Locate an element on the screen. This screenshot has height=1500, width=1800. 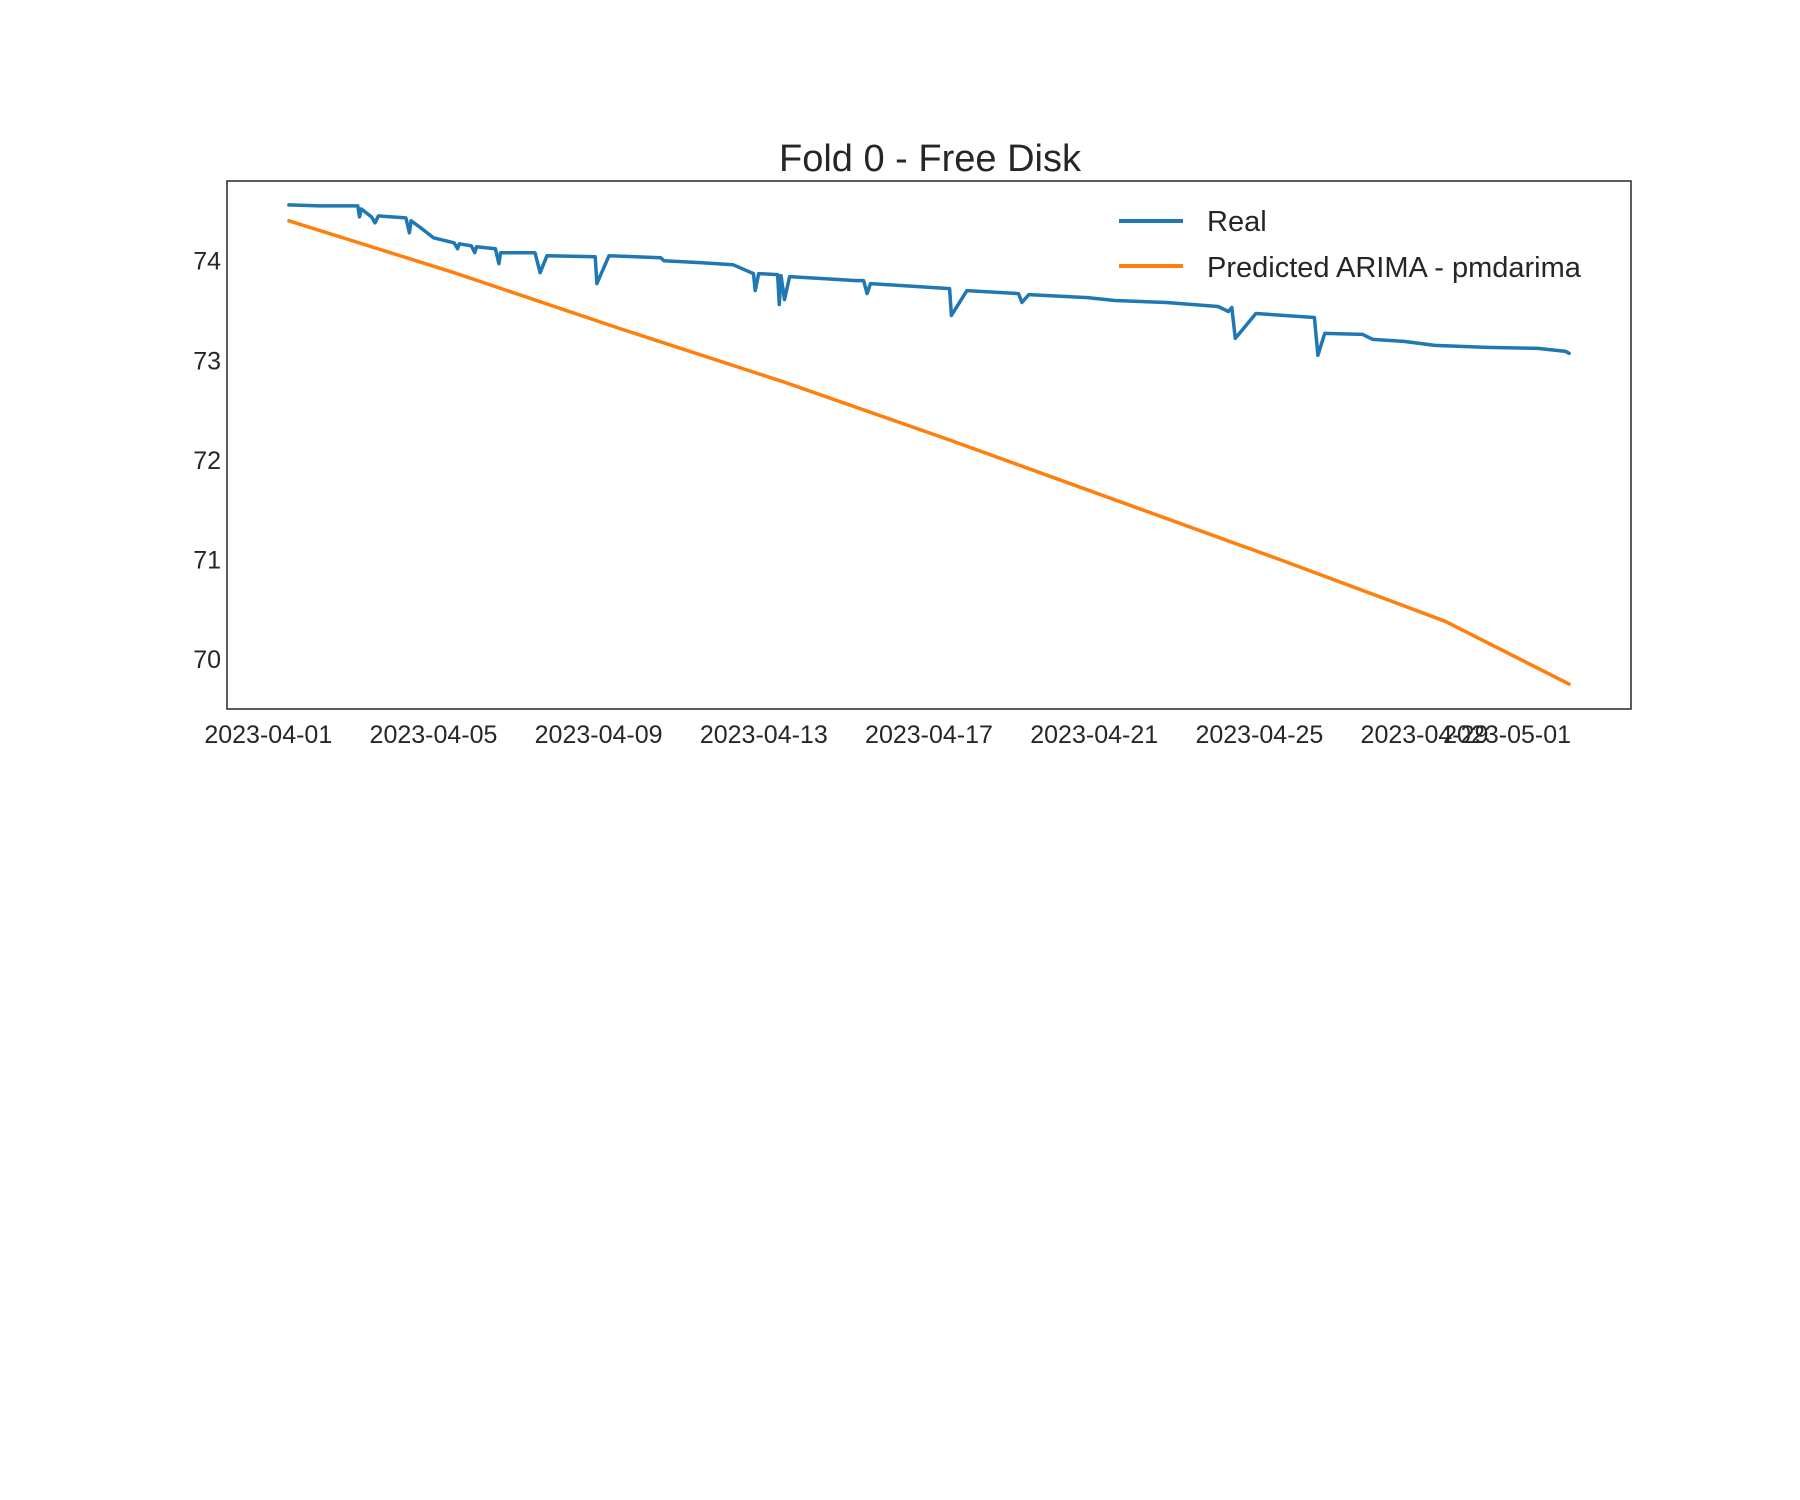
x-tick-label: 2023-04-21 is located at coordinates (1094, 735).